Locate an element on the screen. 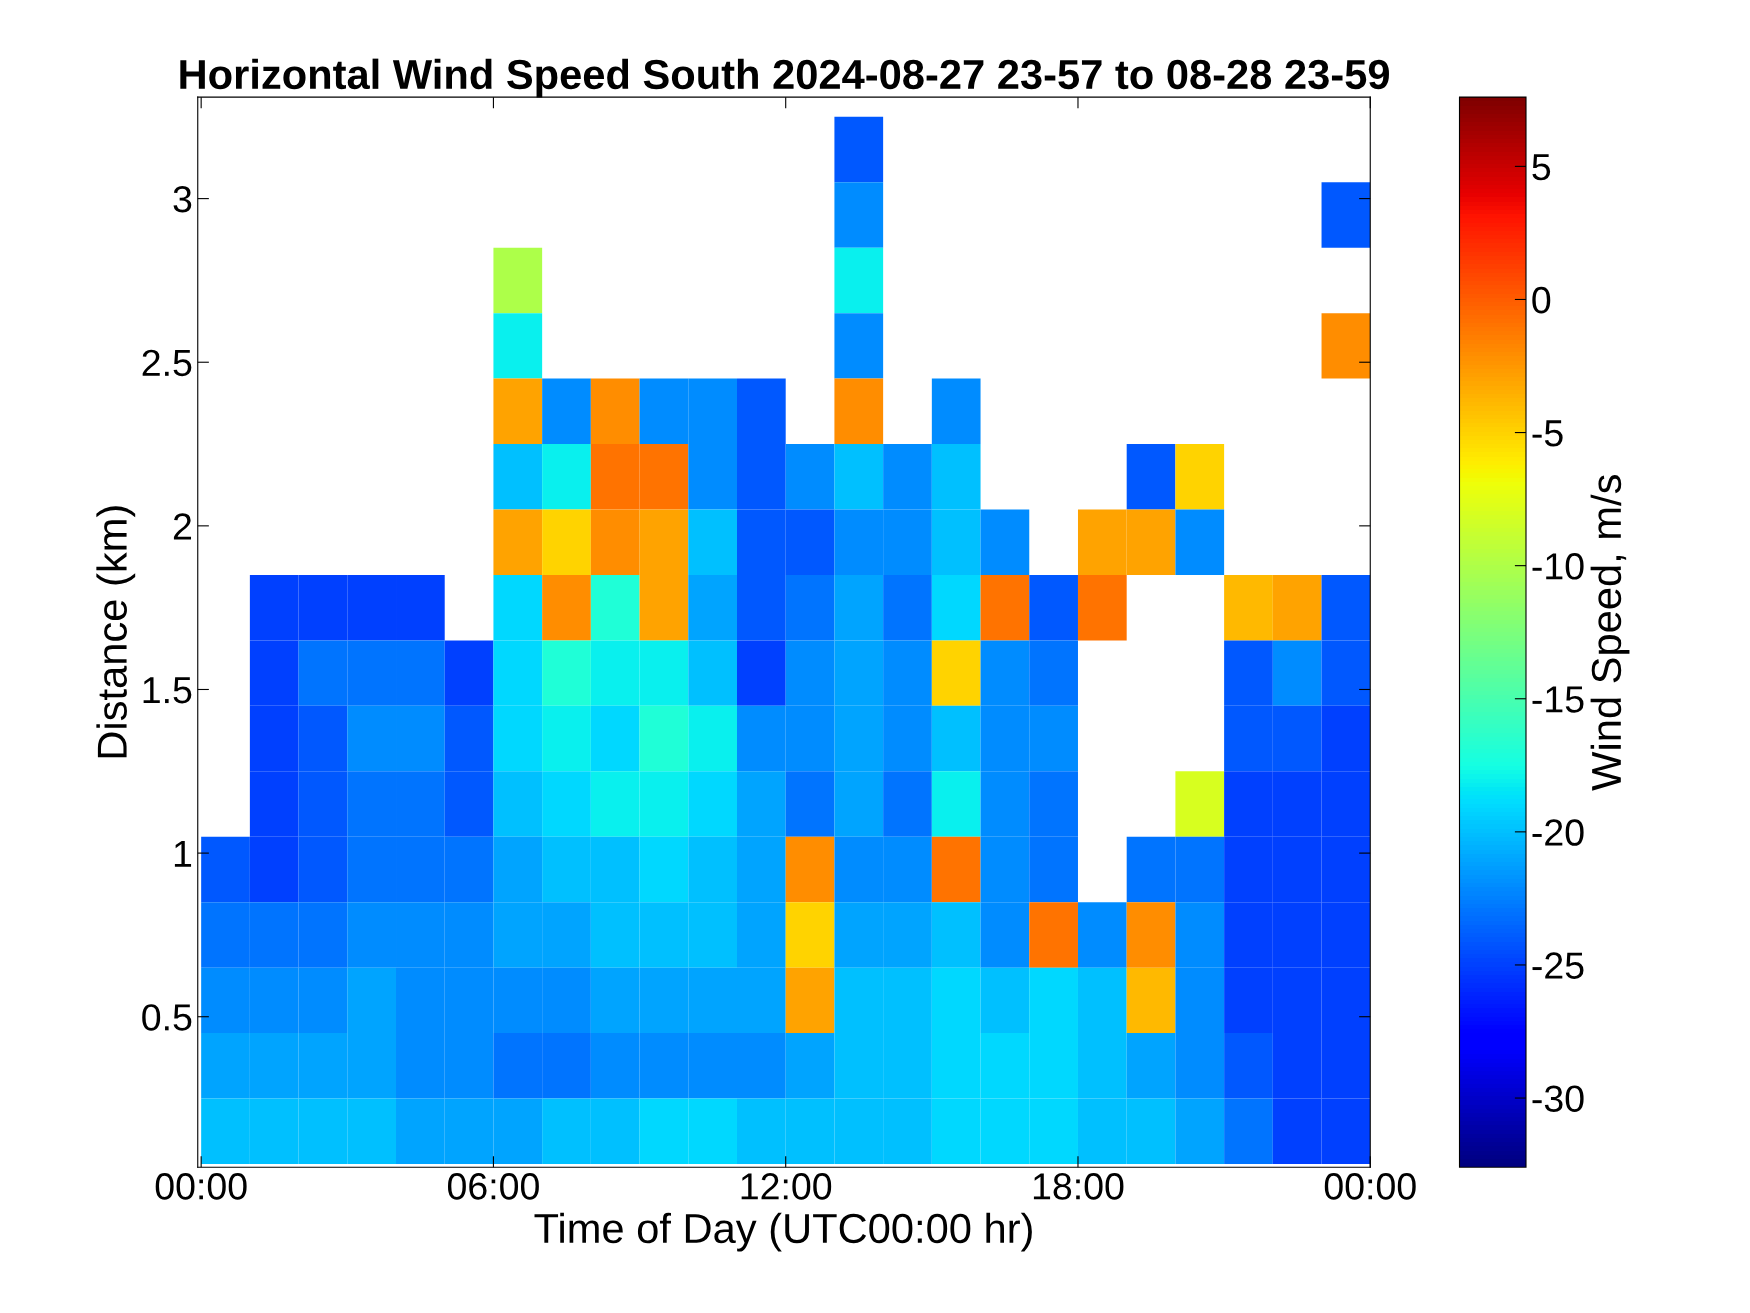 The image size is (1750, 1313). color-bar-label: 0 is located at coordinates (1541, 300).